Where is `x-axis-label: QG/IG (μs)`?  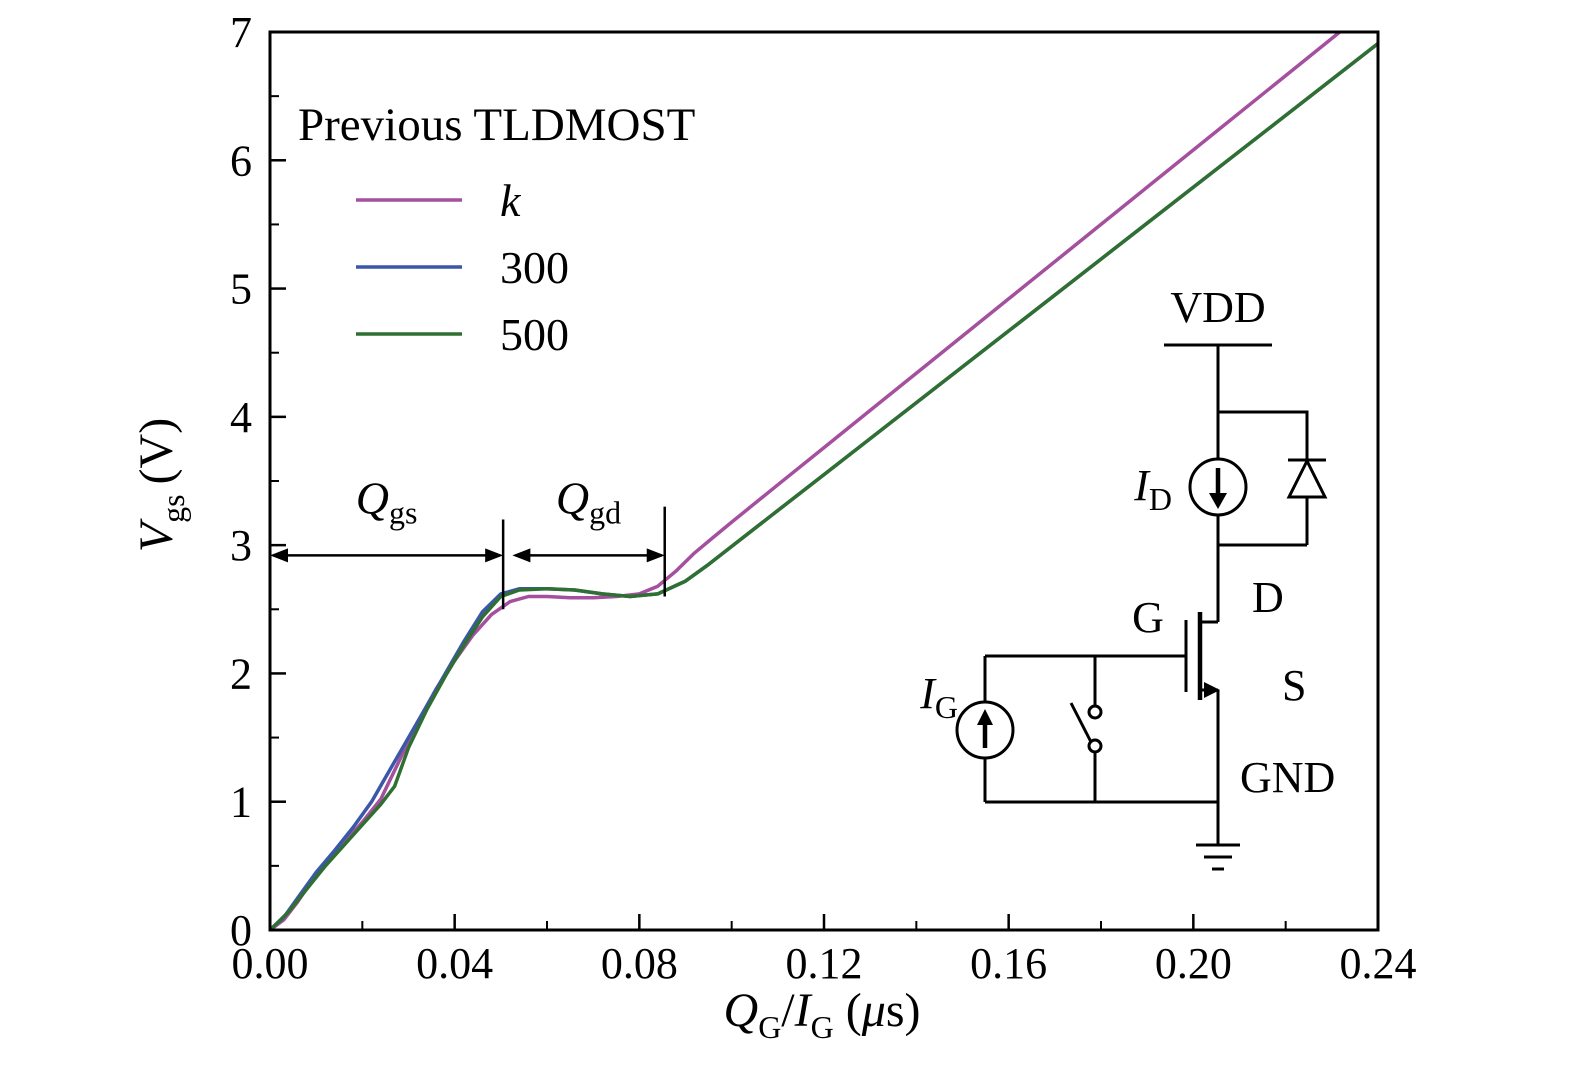
x-axis-label: QG/IG (μs) is located at coordinates (822, 1014).